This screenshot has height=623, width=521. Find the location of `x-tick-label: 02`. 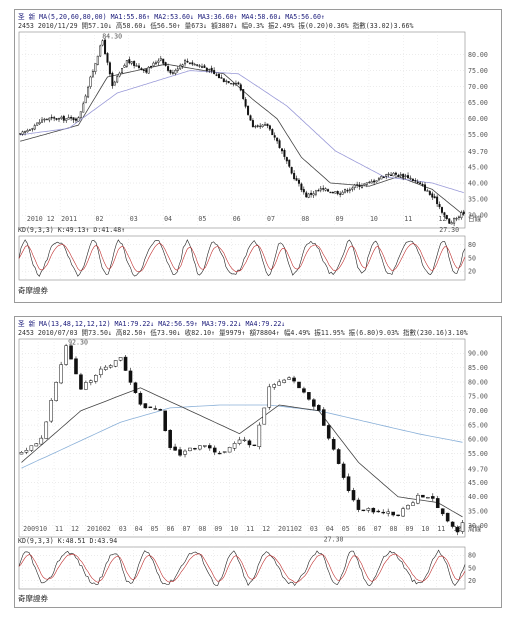

x-tick-label: 02 is located at coordinates (298, 529).